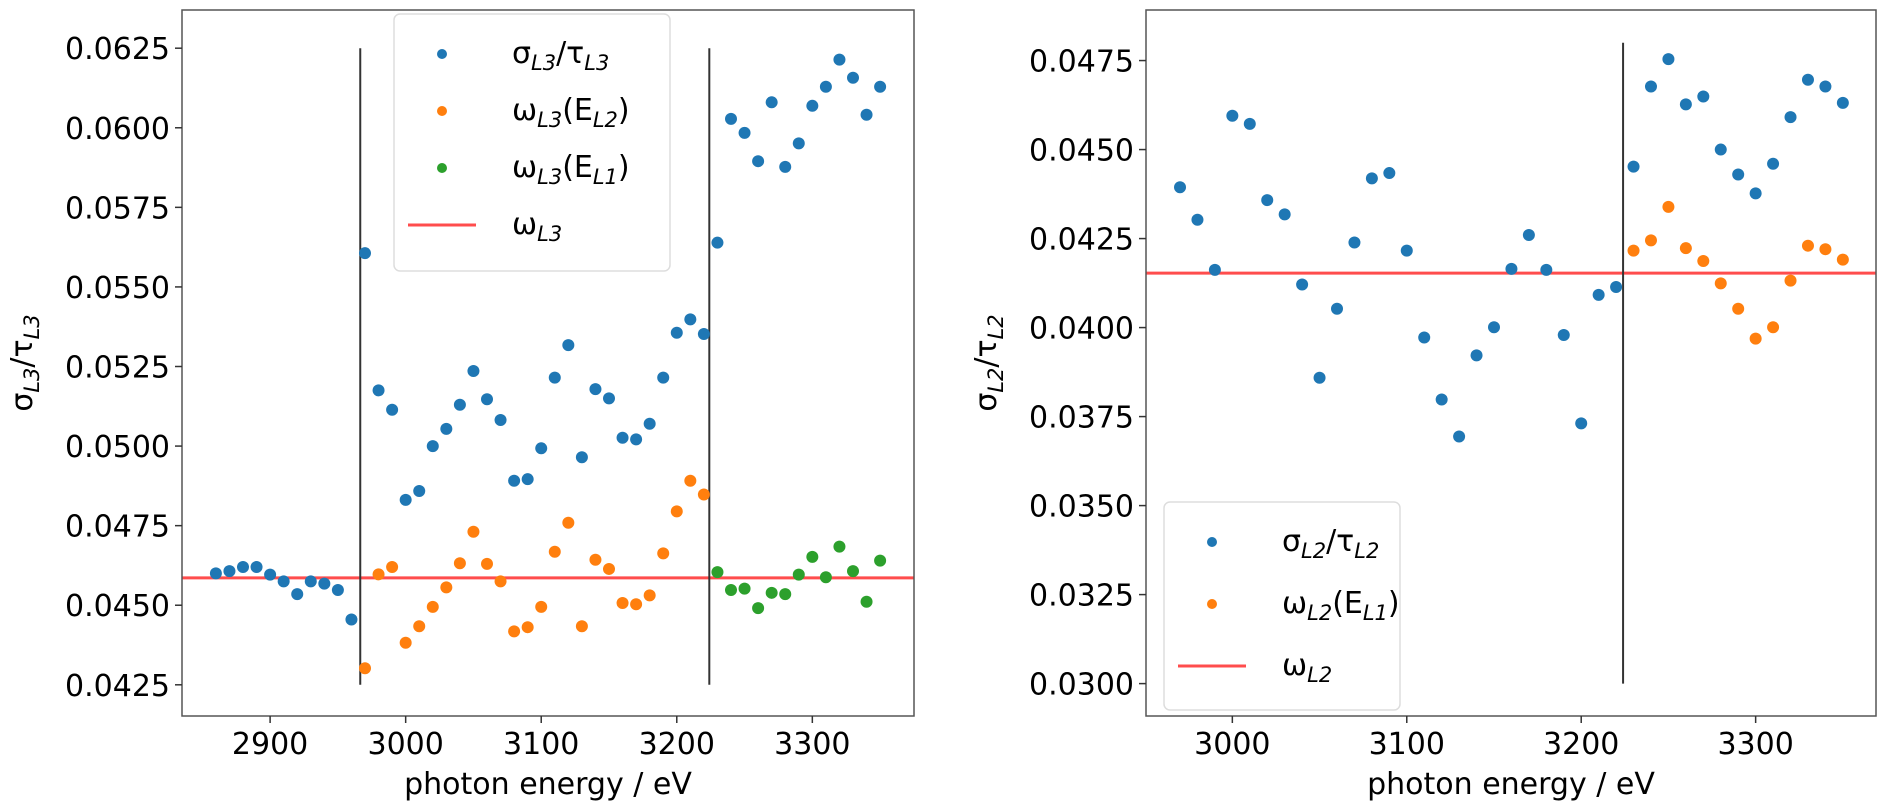 The height and width of the screenshot is (804, 1878). Describe the element at coordinates (1581, 744) in the screenshot. I see `x-tick-label: 3200` at that location.